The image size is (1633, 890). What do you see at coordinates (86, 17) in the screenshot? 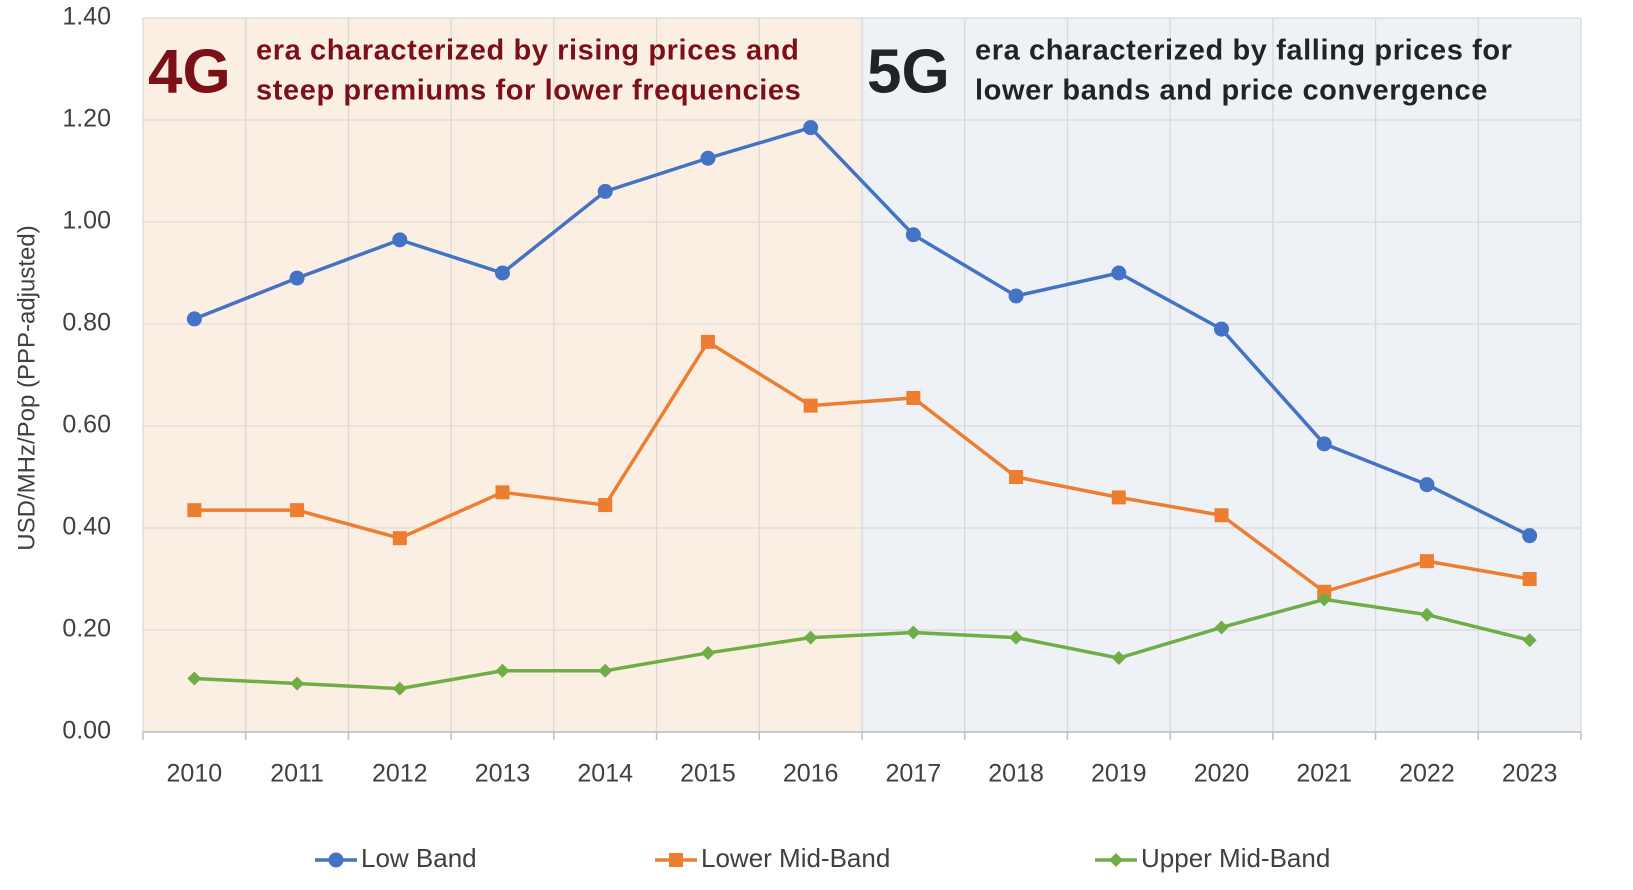
I see `y-tick-label: 1.40` at bounding box center [86, 17].